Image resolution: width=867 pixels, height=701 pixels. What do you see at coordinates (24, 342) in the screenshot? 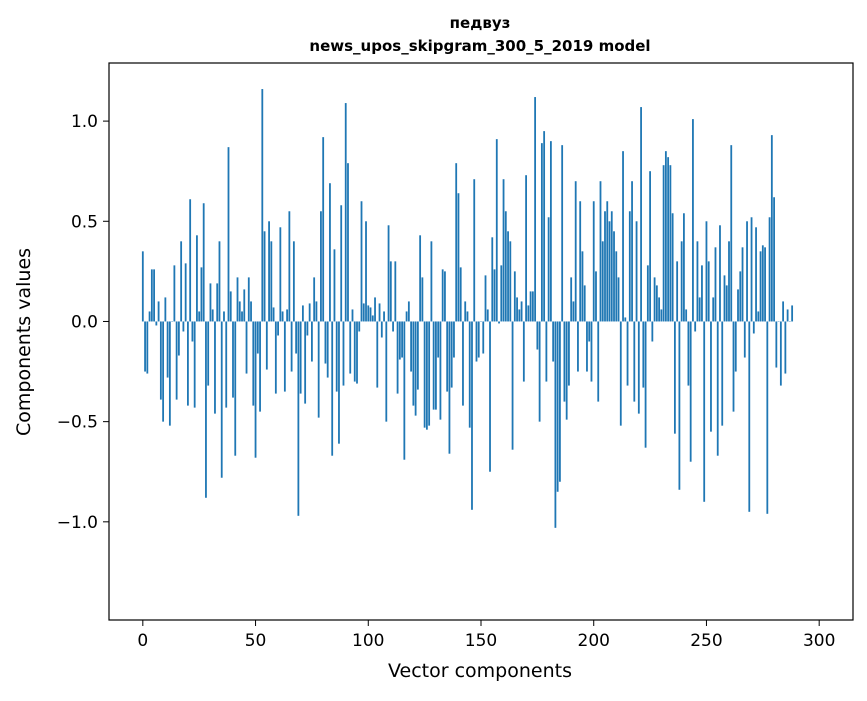
I see `y-axis-label: Components values` at bounding box center [24, 342].